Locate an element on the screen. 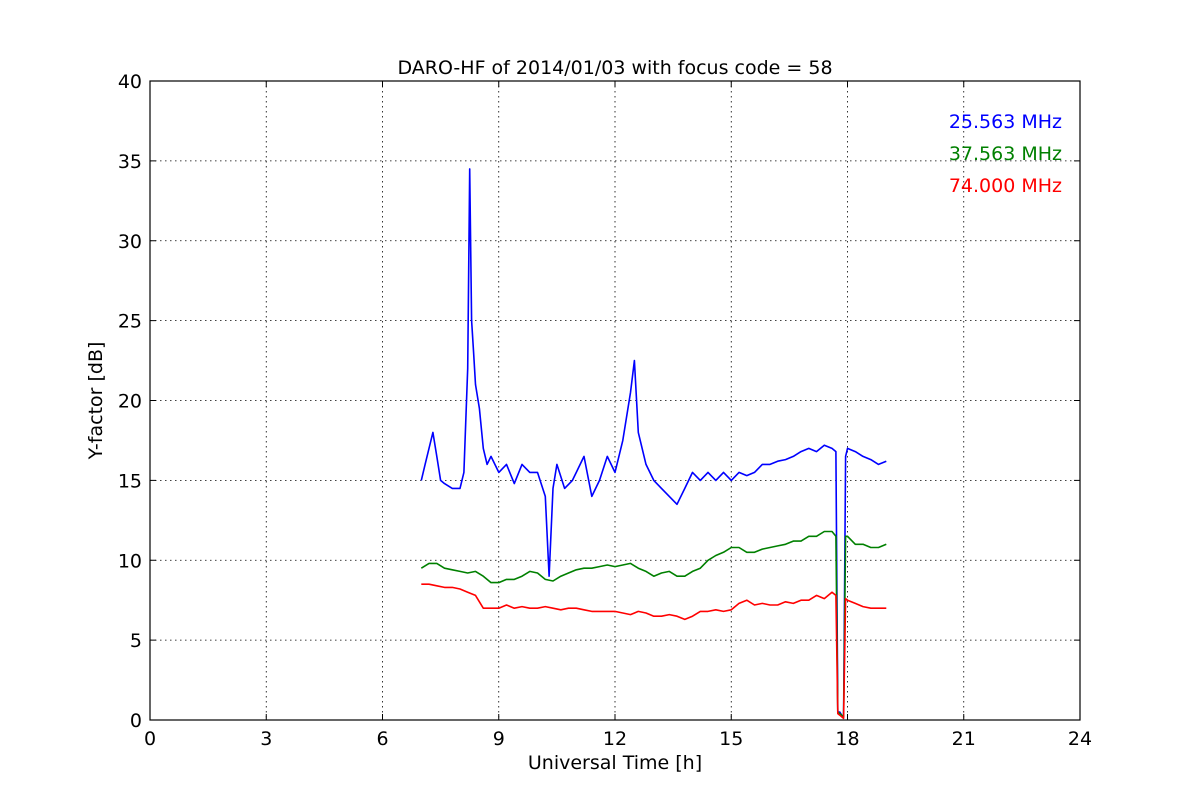 This screenshot has width=1200, height=800. x-tick-labels: 0 3 6 9 12 15 18 21 24 is located at coordinates (618, 739).